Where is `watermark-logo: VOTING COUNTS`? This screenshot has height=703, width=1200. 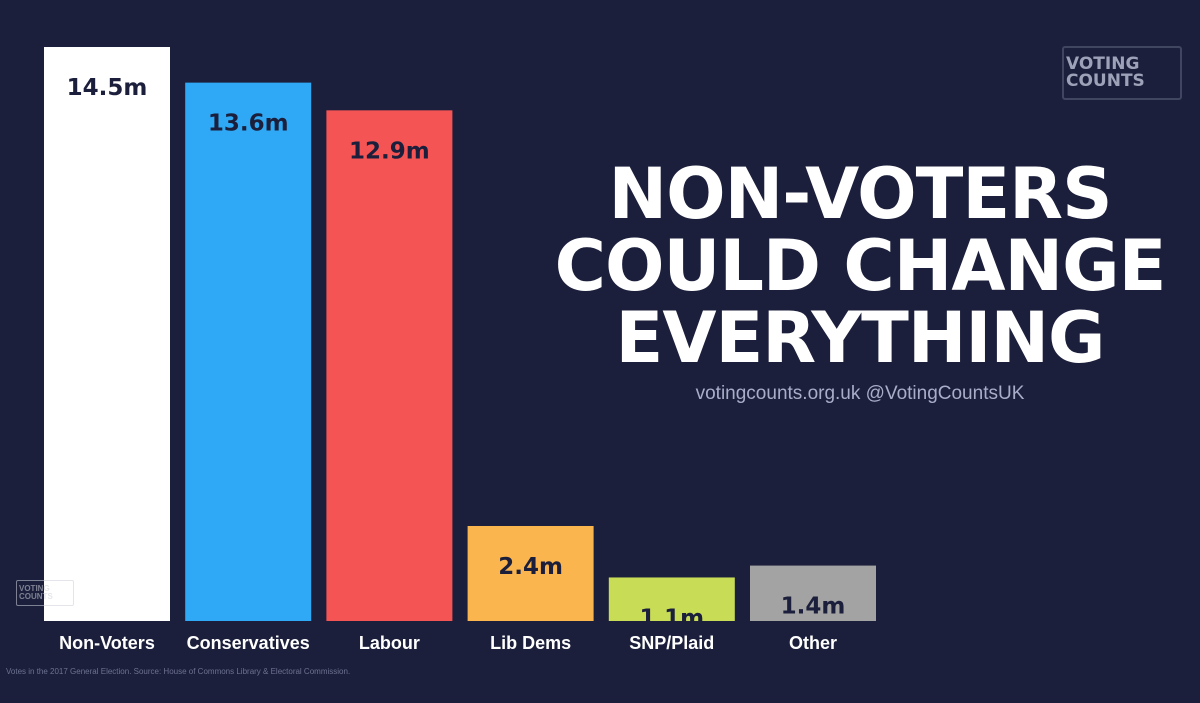
watermark-logo: VOTING COUNTS is located at coordinates (45, 593).